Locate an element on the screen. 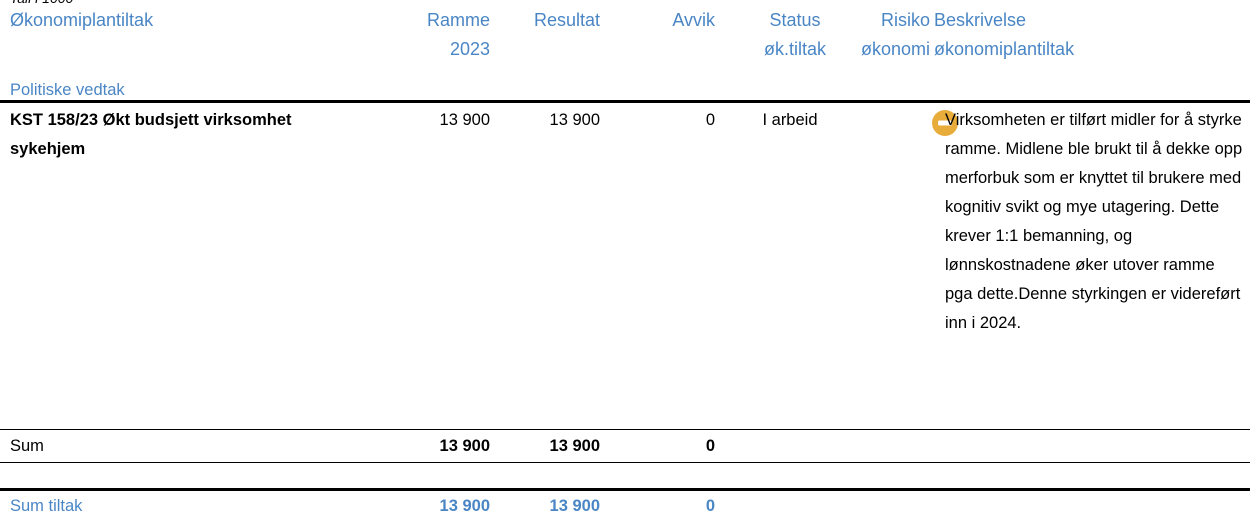 The image size is (1250, 521). sum-label: Sum is located at coordinates (27, 446).